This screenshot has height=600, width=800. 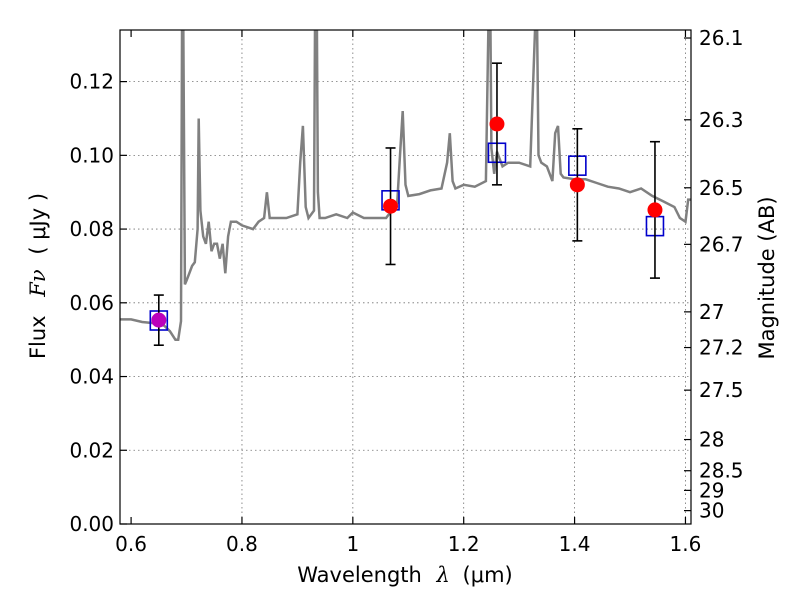 What do you see at coordinates (352, 544) in the screenshot?
I see `x-tick-label: 1` at bounding box center [352, 544].